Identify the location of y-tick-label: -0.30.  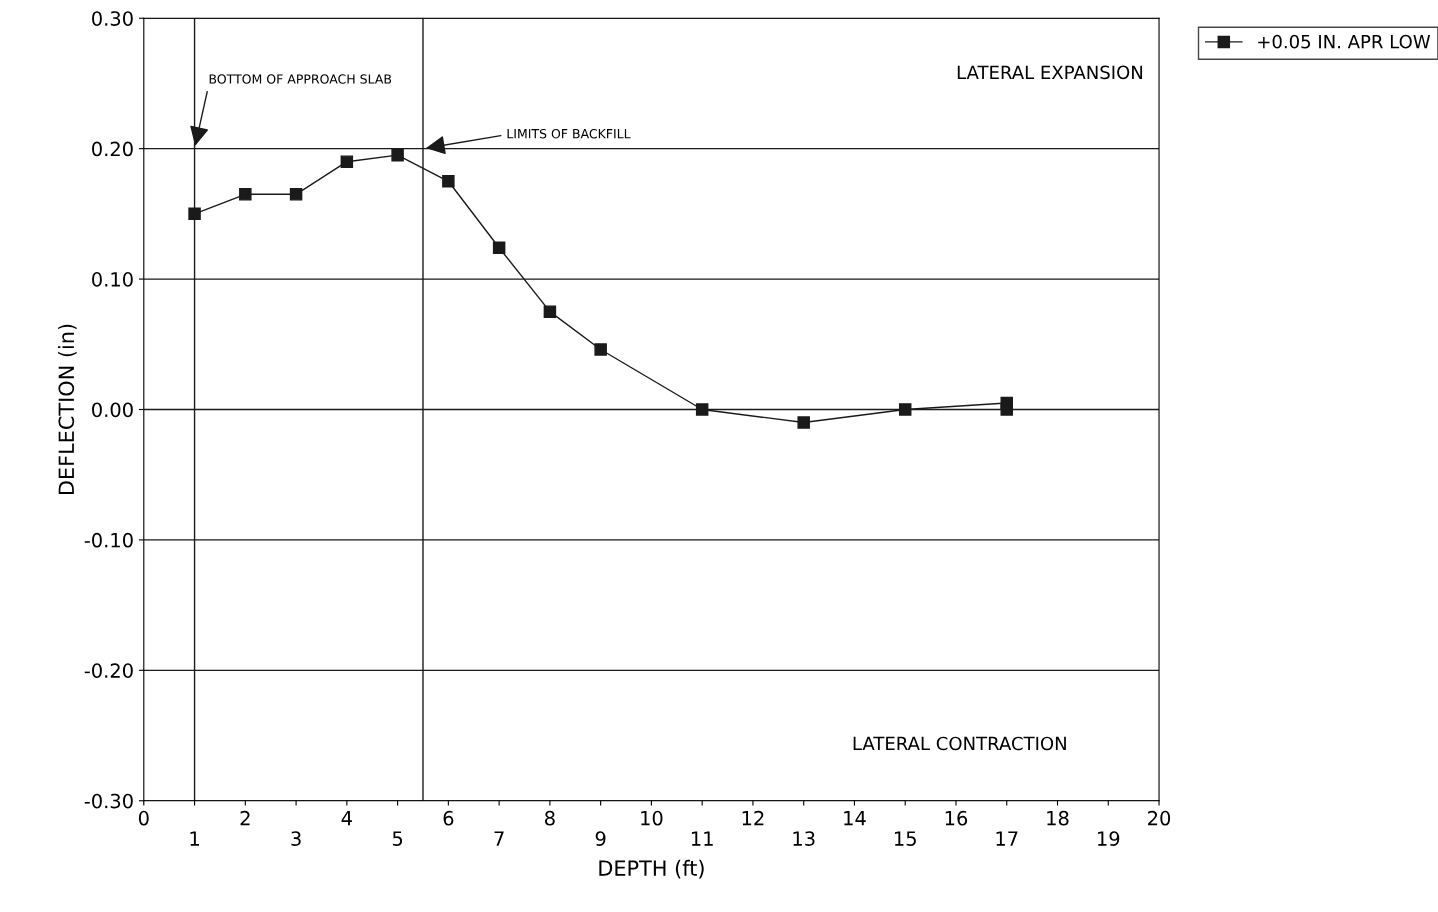
(108, 801).